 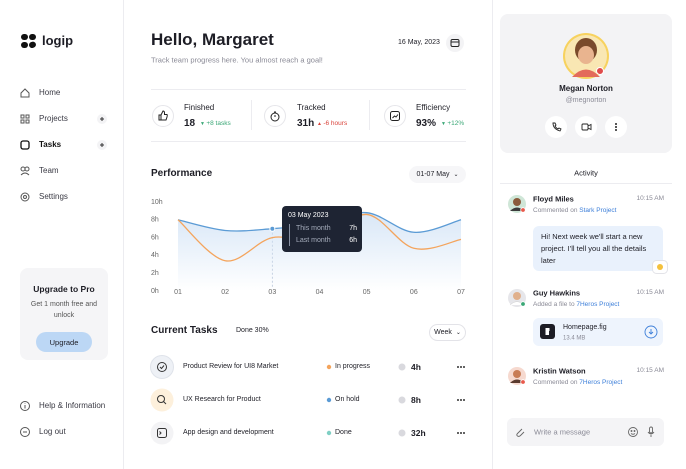 I want to click on footer-link: Help & Information, so click(x=72, y=406).